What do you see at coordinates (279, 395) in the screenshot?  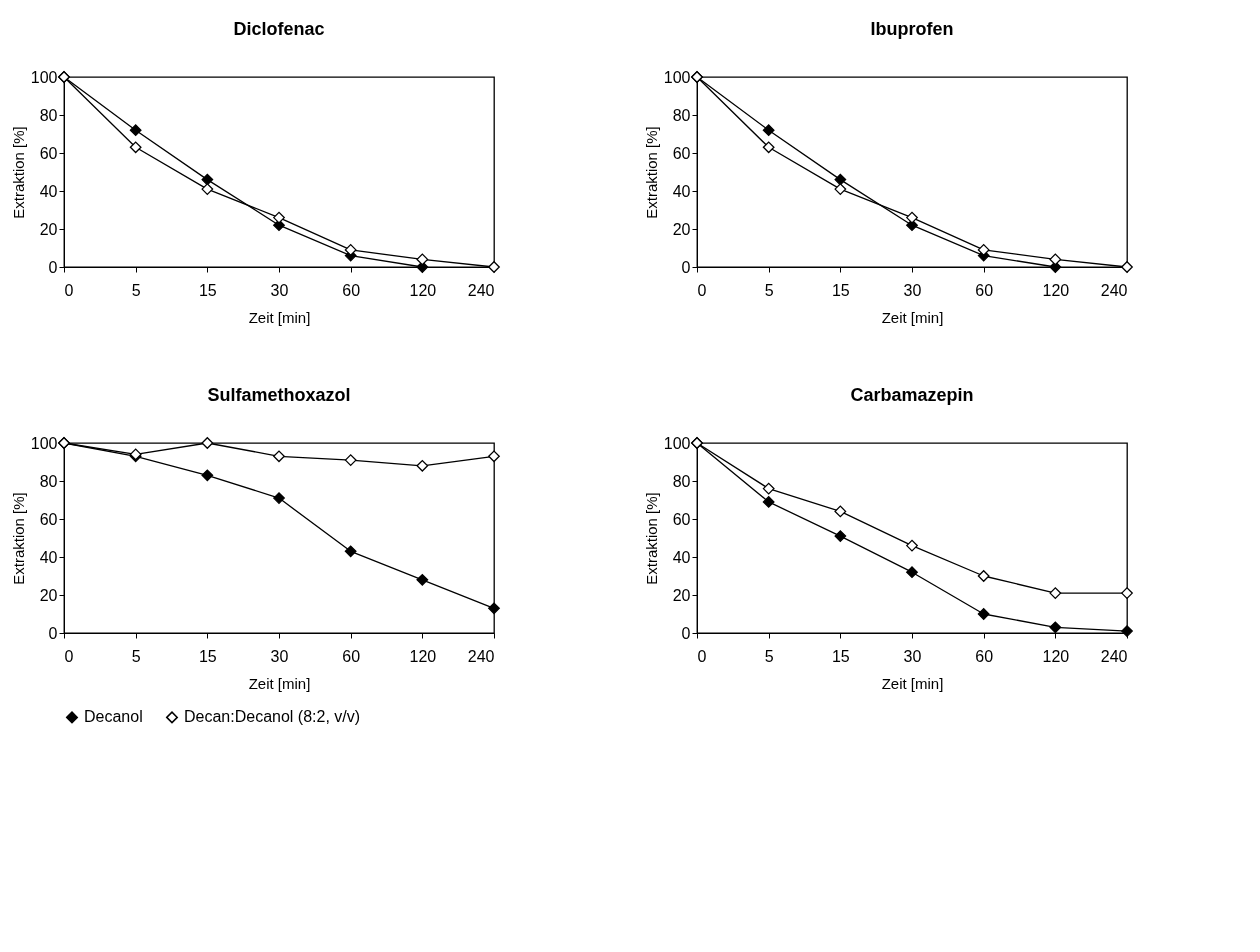 I see `chart-title: Sulfamethoxazol` at bounding box center [279, 395].